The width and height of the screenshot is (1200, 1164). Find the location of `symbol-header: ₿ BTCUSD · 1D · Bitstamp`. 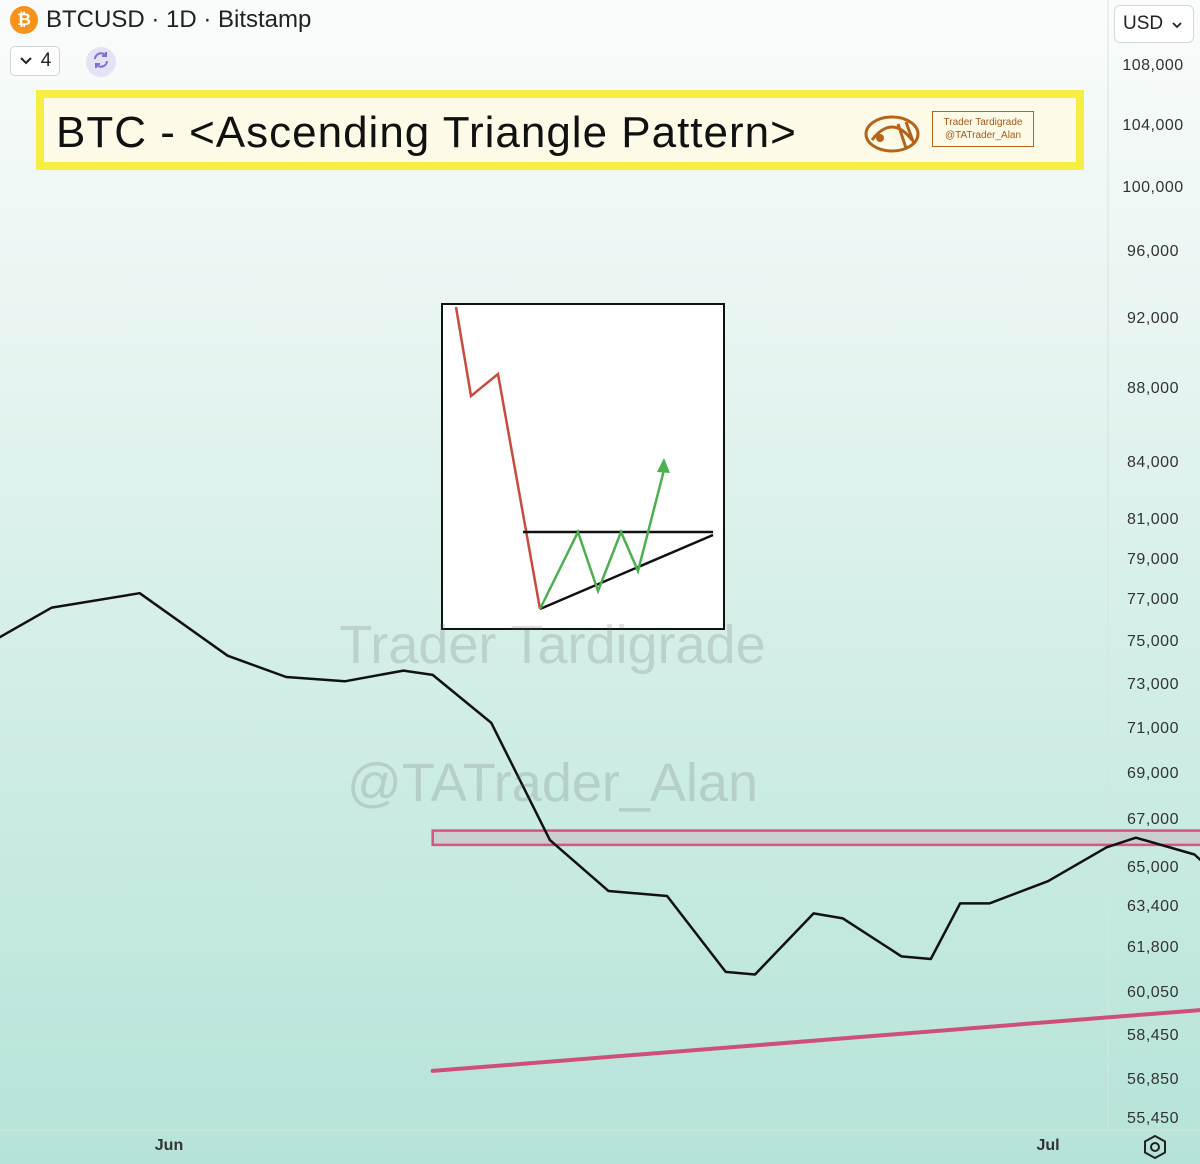

symbol-header: ₿ BTCUSD · 1D · Bitstamp is located at coordinates (160, 20).